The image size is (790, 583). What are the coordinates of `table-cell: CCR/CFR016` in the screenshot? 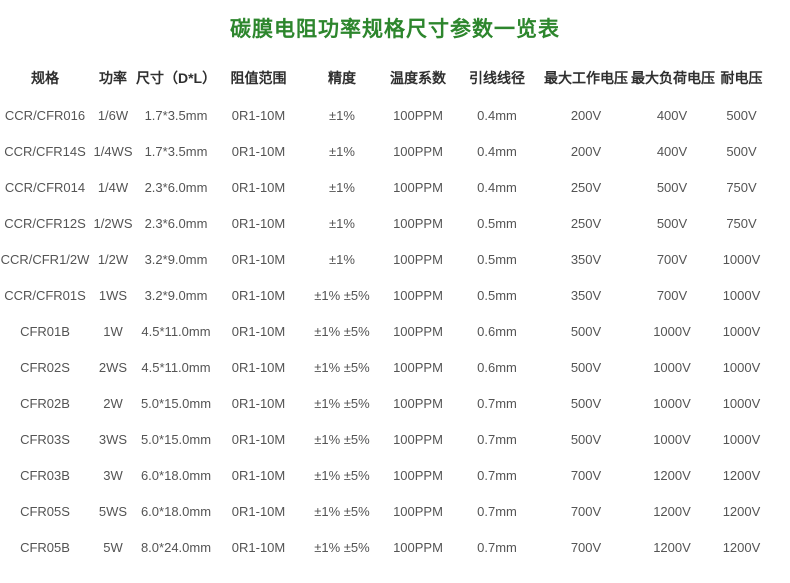 It's located at (45, 115).